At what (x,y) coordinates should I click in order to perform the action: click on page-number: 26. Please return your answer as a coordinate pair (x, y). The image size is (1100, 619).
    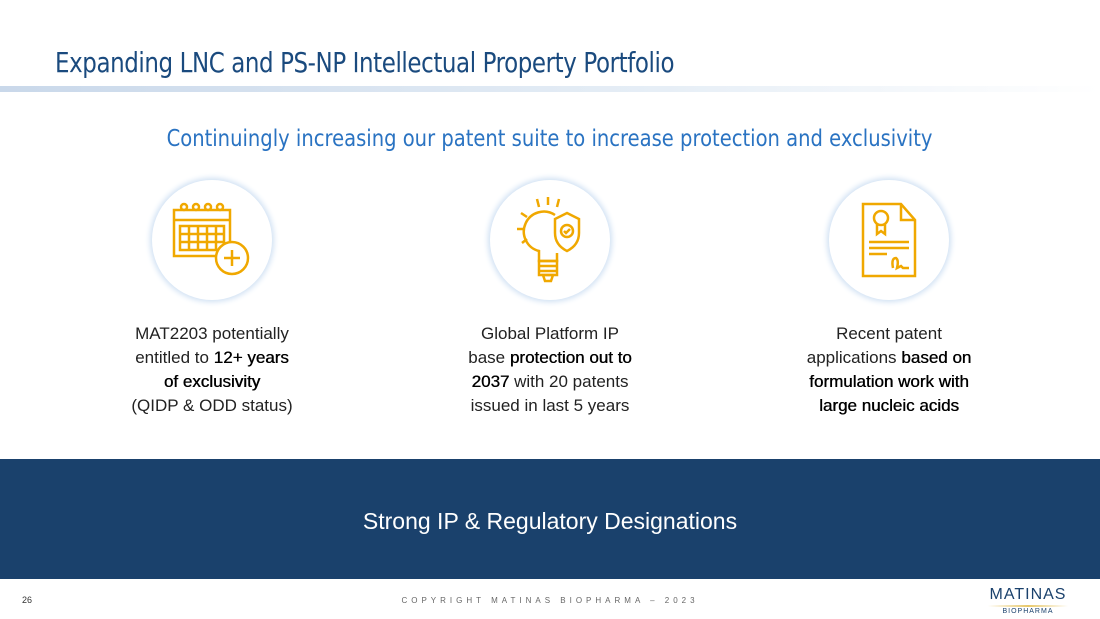
    Looking at the image, I should click on (27, 600).